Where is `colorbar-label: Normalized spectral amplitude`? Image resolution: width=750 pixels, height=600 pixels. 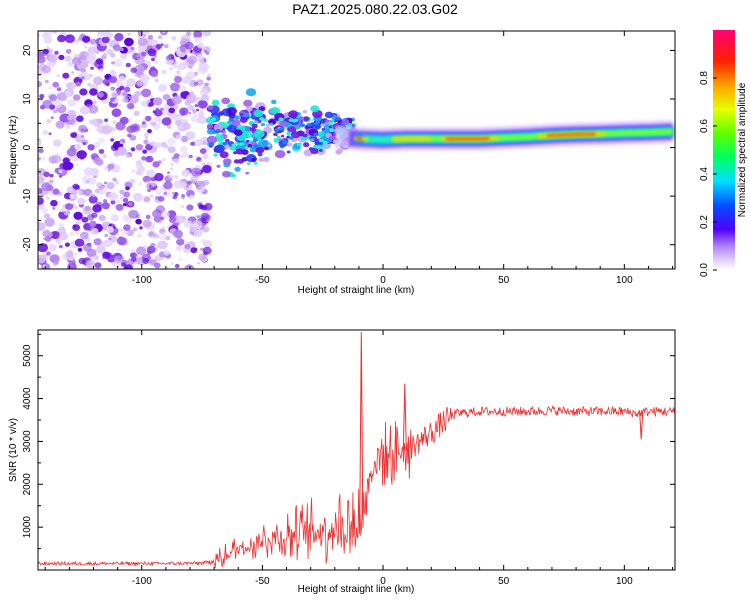 colorbar-label: Normalized spectral amplitude is located at coordinates (742, 149).